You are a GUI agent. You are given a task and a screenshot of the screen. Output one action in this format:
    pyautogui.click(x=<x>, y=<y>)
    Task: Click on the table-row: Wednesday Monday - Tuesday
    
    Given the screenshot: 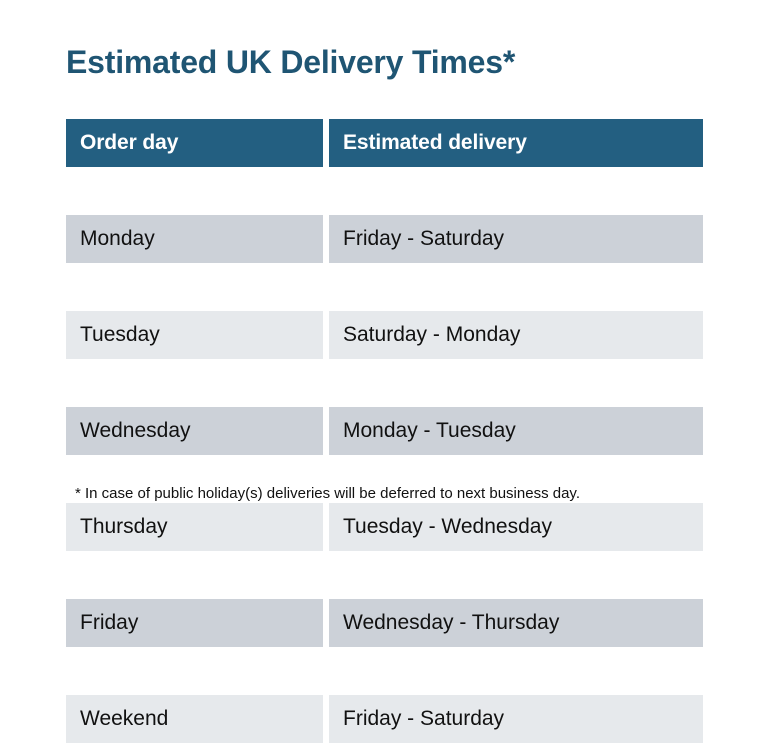 What is the action you would take?
    pyautogui.click(x=384, y=431)
    